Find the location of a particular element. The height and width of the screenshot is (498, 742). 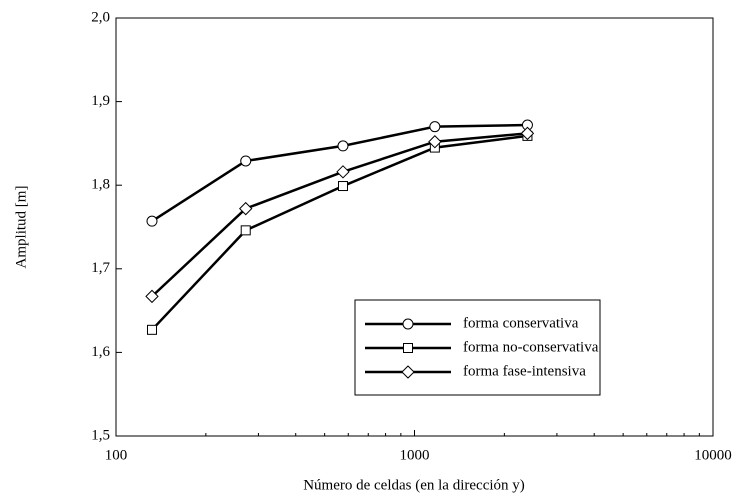

legend-label: forma fase-intensiva is located at coordinates (524, 371).